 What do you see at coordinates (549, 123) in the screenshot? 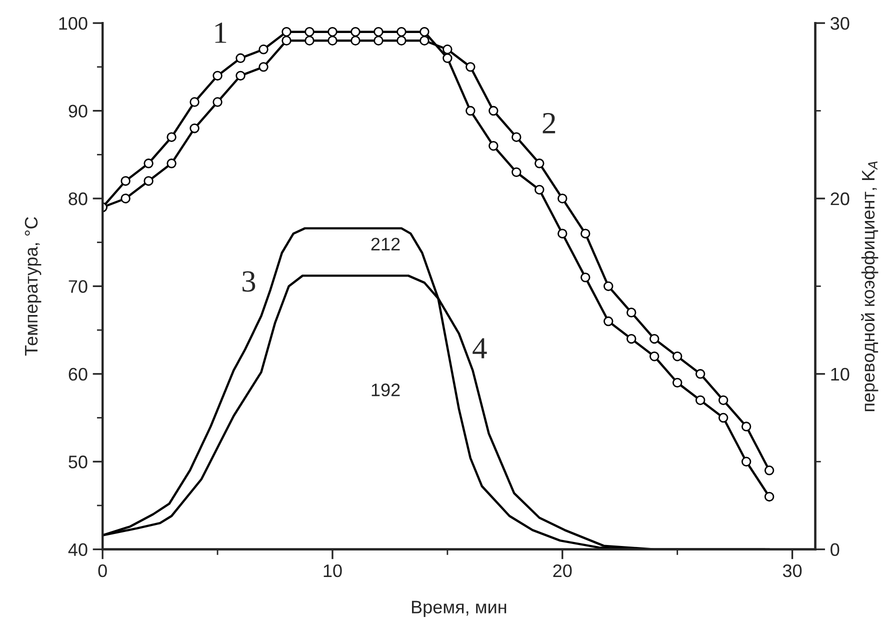
I see `series-label: 2` at bounding box center [549, 123].